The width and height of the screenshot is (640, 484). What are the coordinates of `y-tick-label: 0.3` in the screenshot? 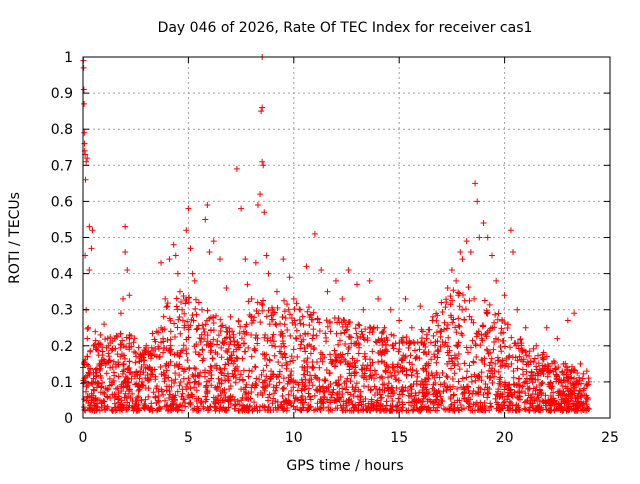 It's located at (62, 311).